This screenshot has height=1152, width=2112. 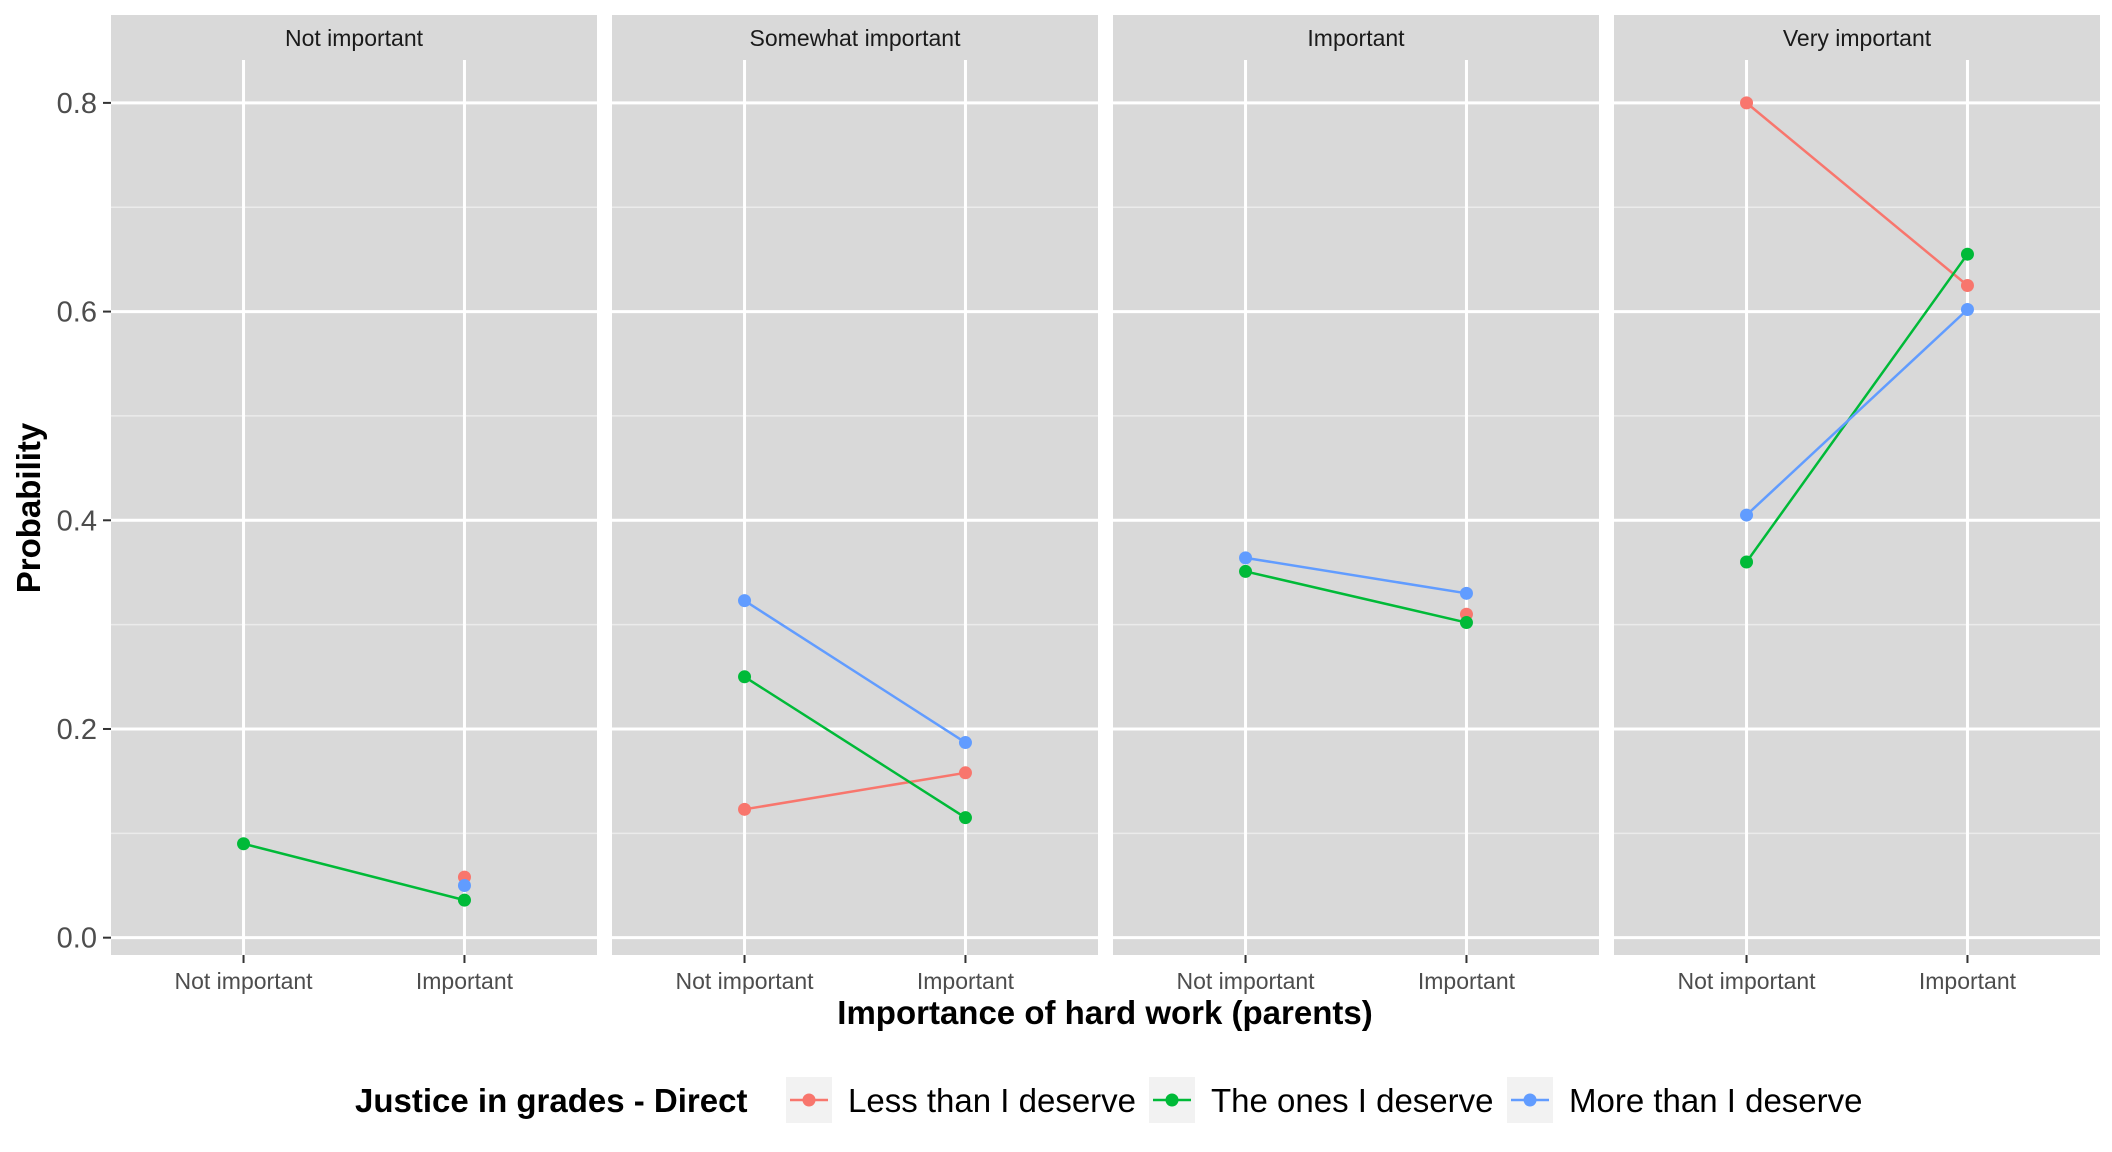 I want to click on y-axis-title: Probability, so click(x=28, y=507).